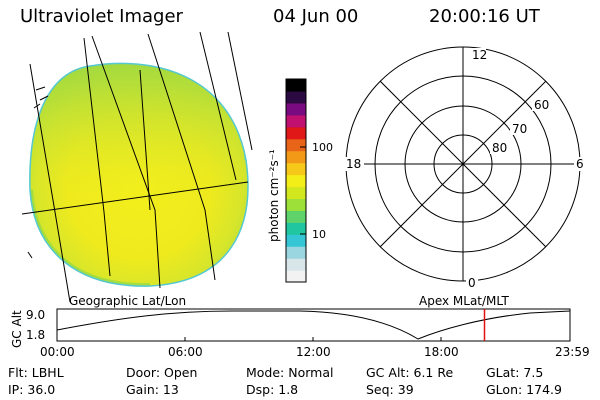  What do you see at coordinates (316, 16) in the screenshot?
I see `date-label: 04 Jun 00` at bounding box center [316, 16].